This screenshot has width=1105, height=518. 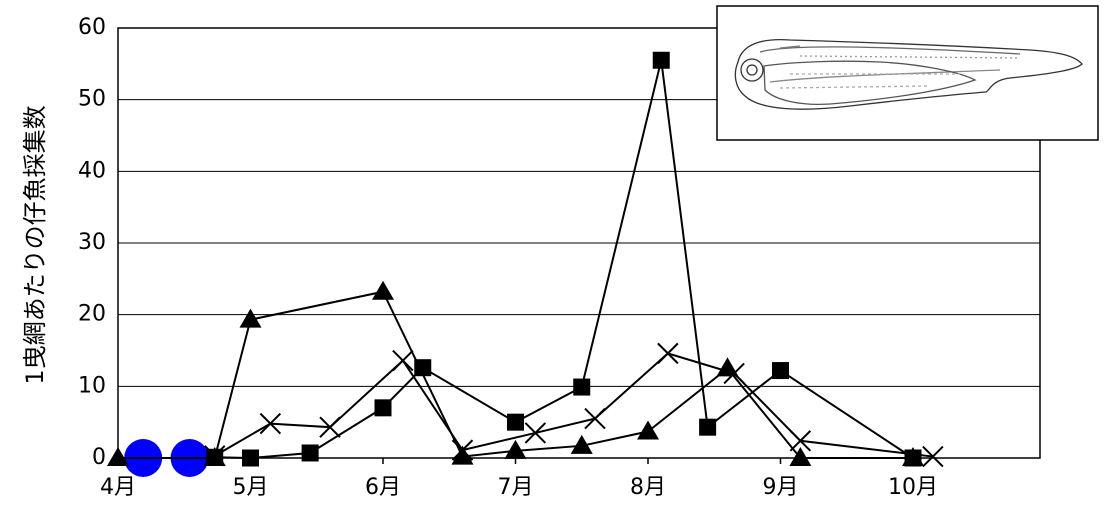 I want to click on y-tick-label: 50, so click(x=92, y=99).